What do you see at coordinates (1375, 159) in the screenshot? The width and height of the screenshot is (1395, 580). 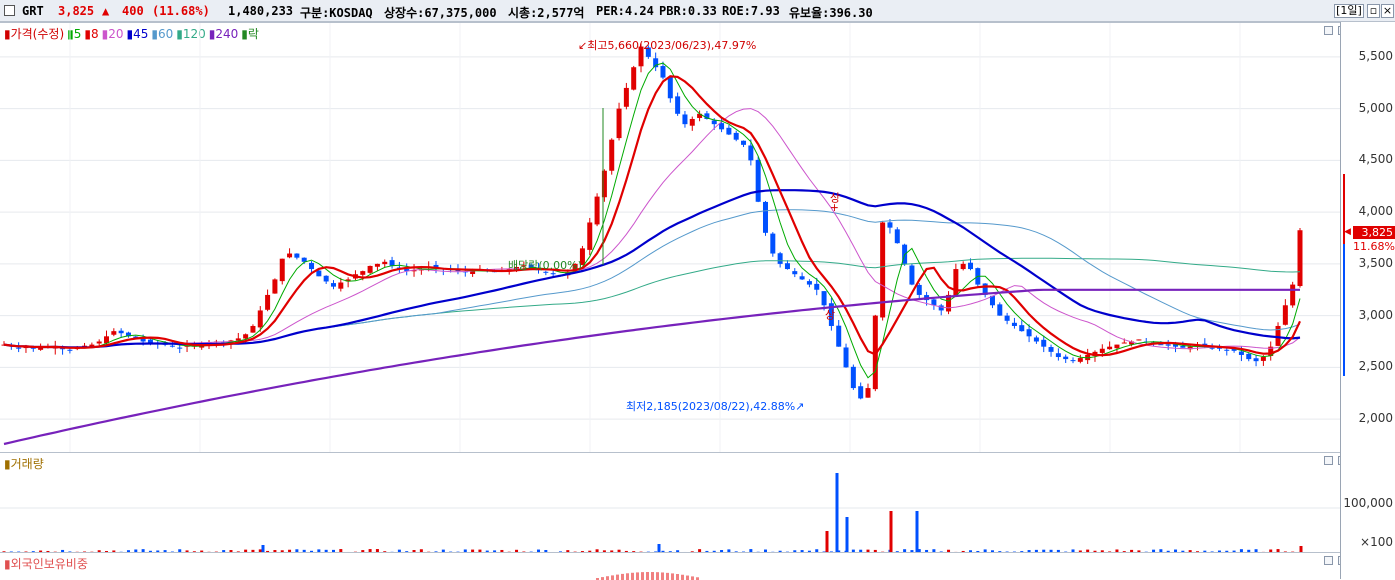 I see `price-tick: 4,500` at bounding box center [1375, 159].